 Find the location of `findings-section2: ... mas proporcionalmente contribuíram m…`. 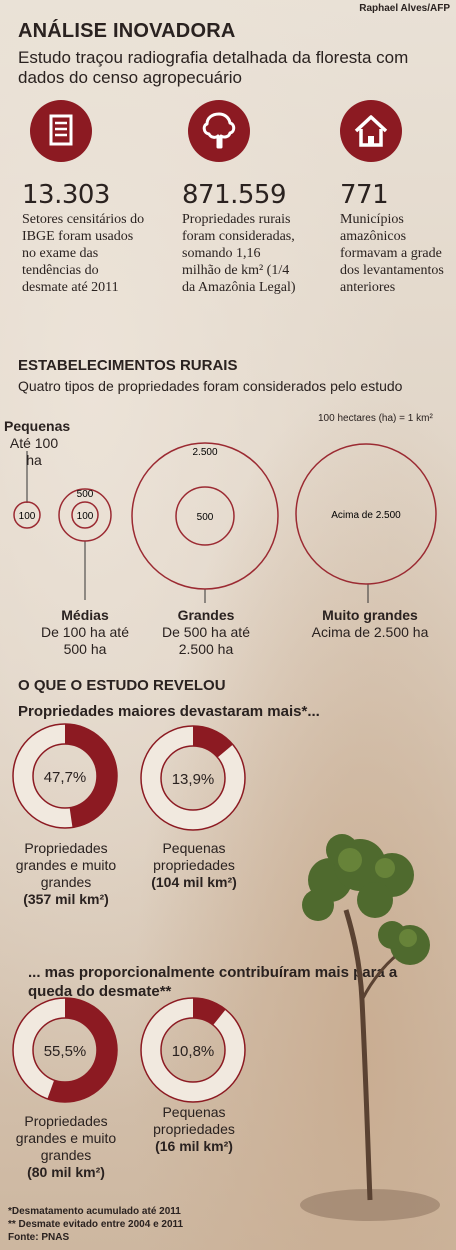

findings-section2: ... mas proporcionalmente contribuíram m… is located at coordinates (213, 982).